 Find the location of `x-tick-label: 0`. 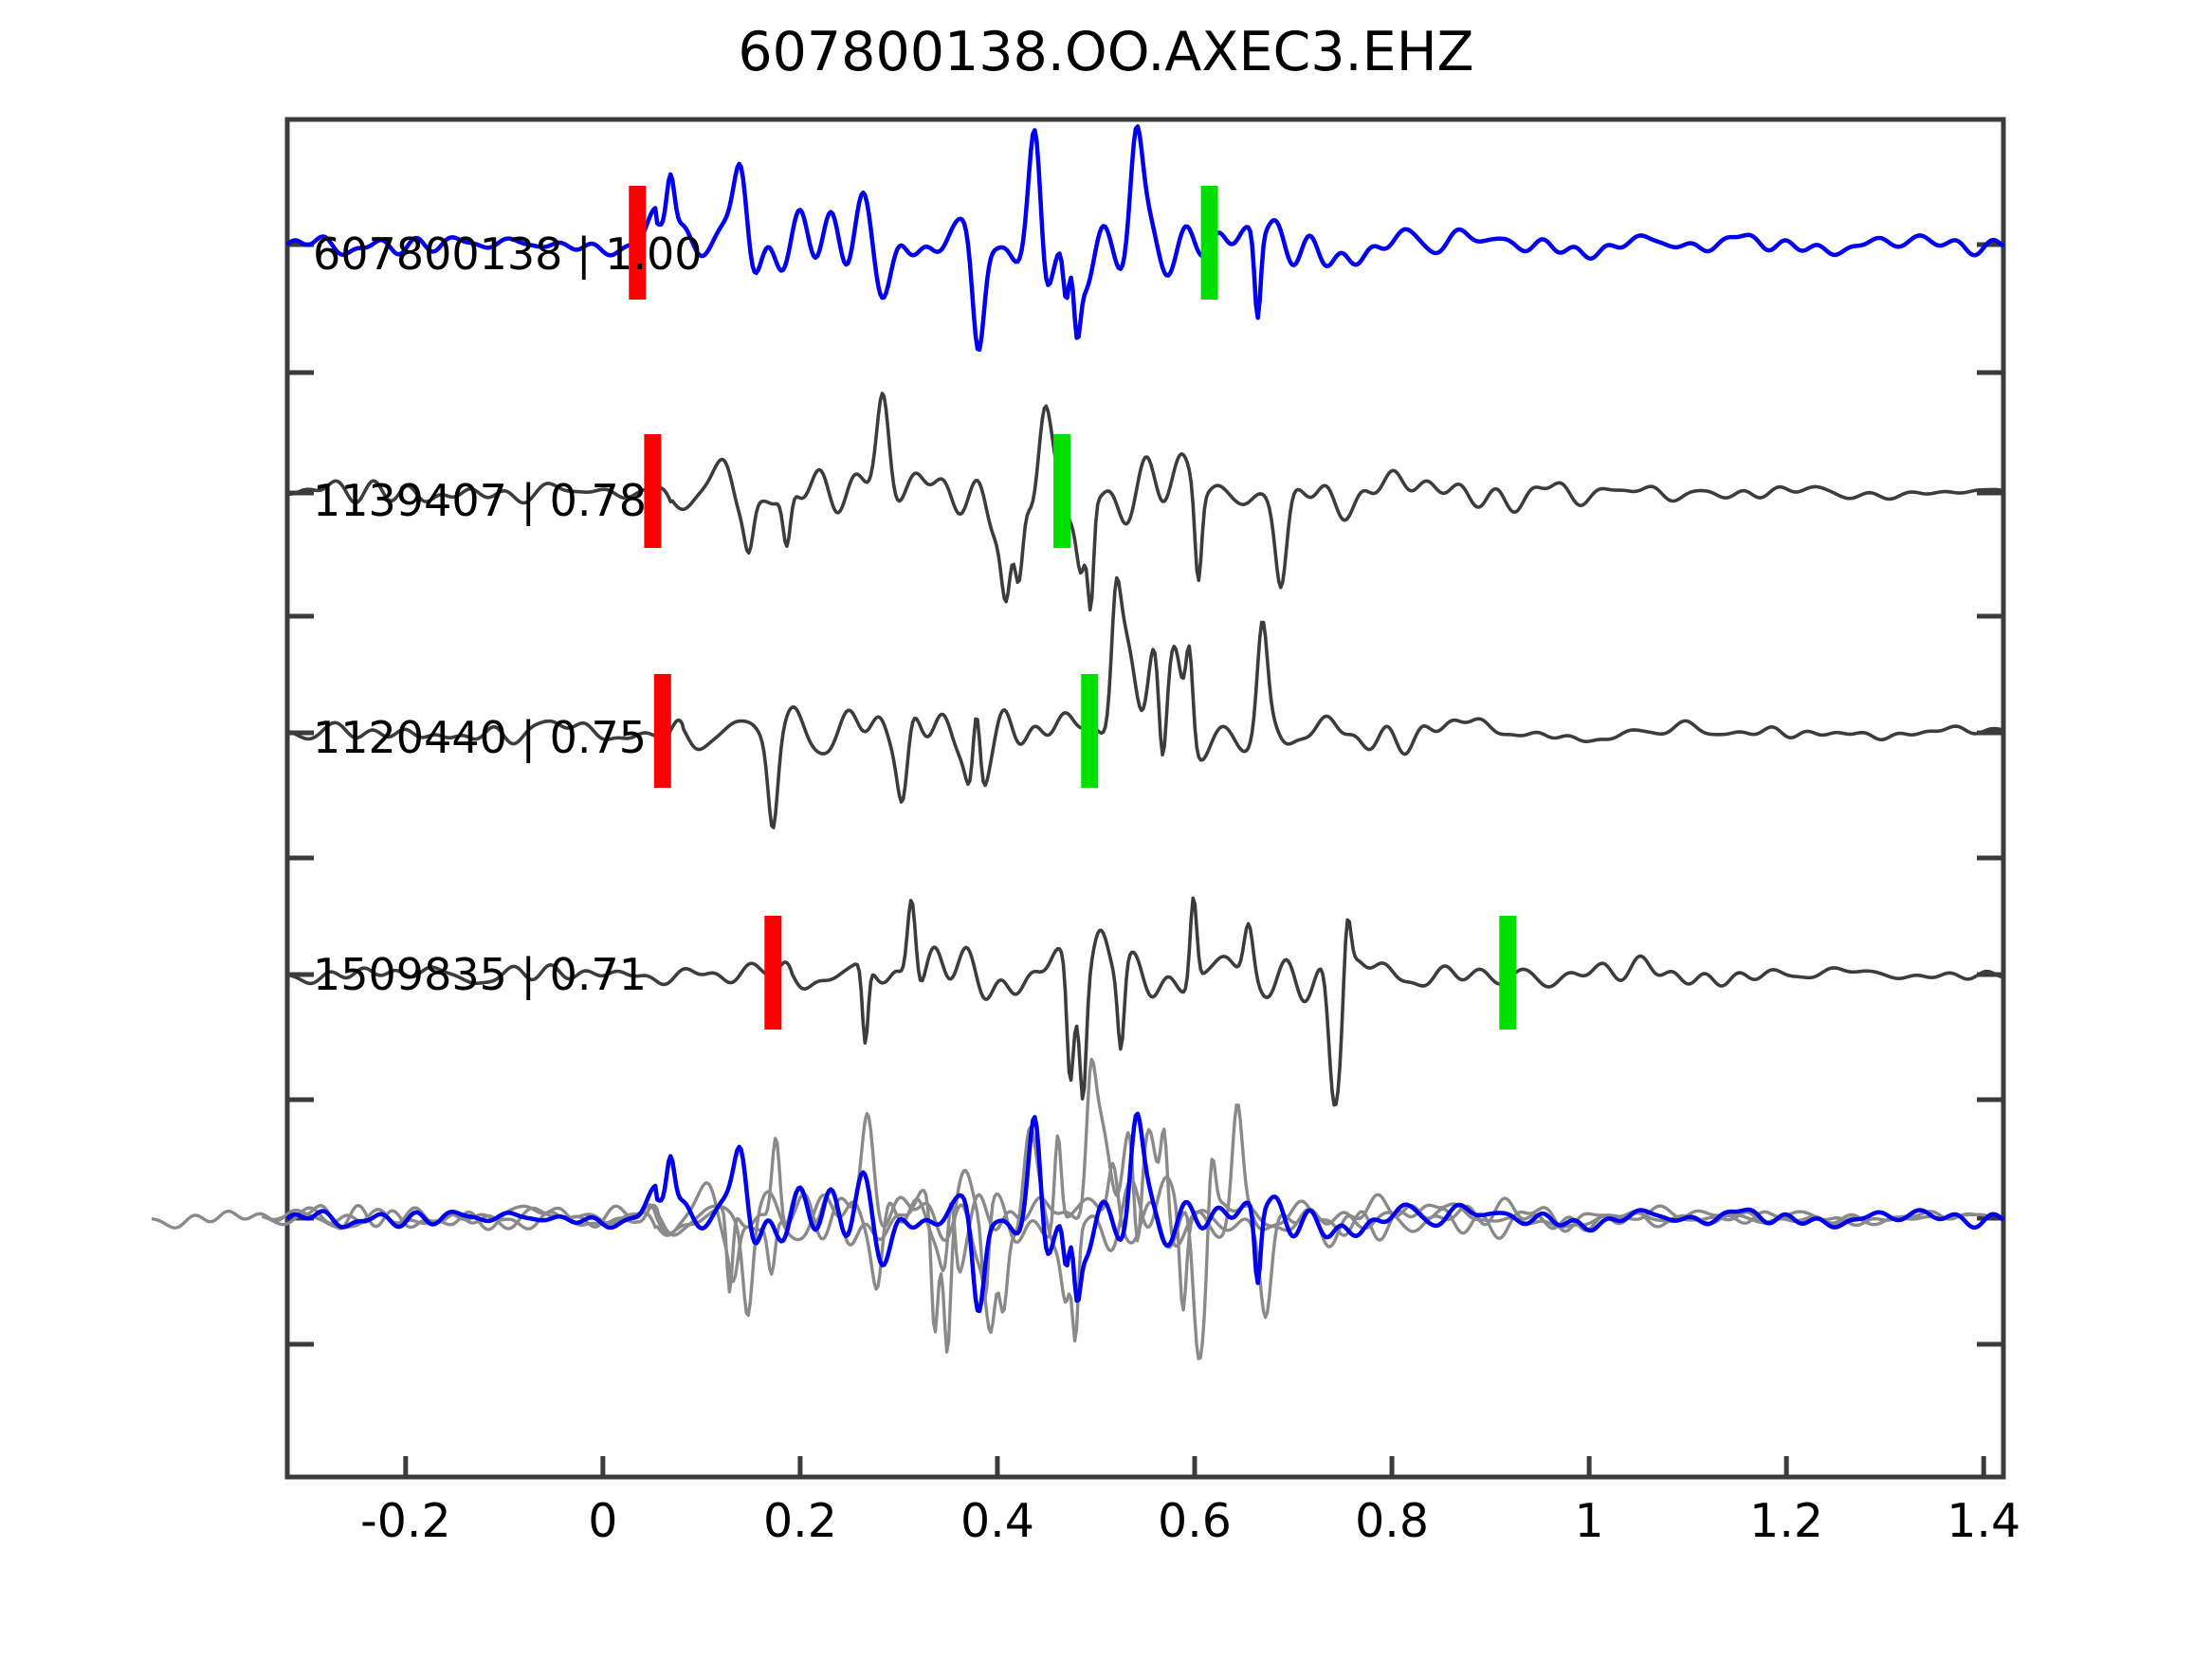

x-tick-label: 0 is located at coordinates (603, 1521).